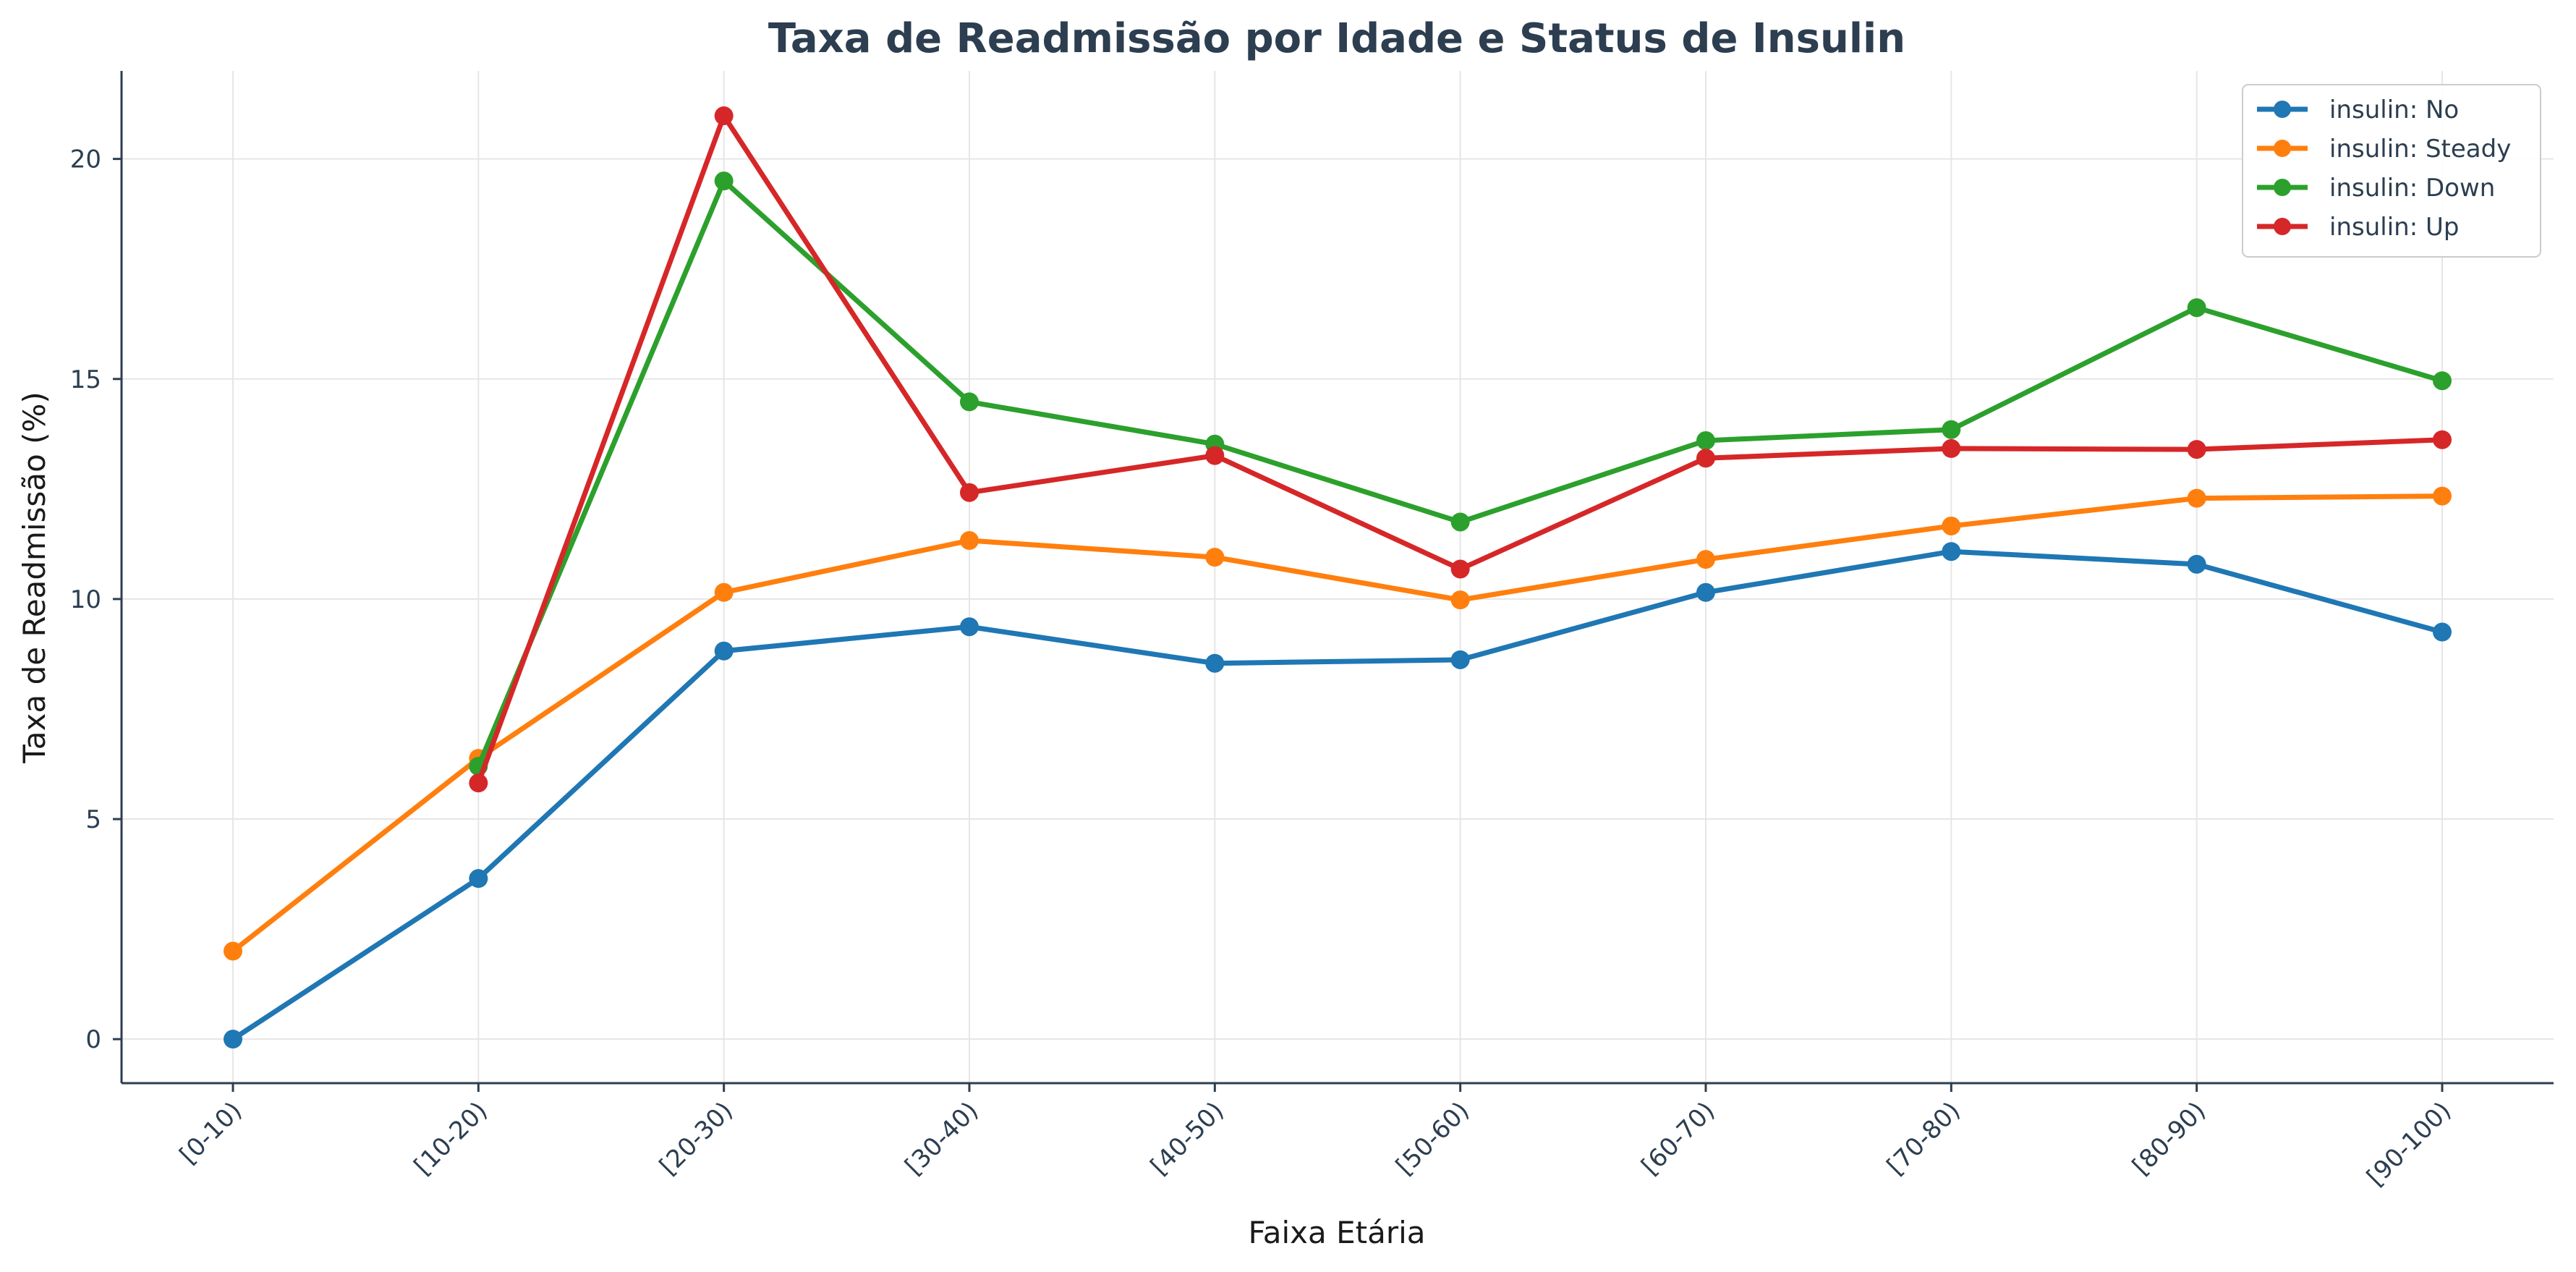 Image resolution: width=2576 pixels, height=1272 pixels. What do you see at coordinates (1187, 1138) in the screenshot?
I see `x-tick-label: [40-50)` at bounding box center [1187, 1138].